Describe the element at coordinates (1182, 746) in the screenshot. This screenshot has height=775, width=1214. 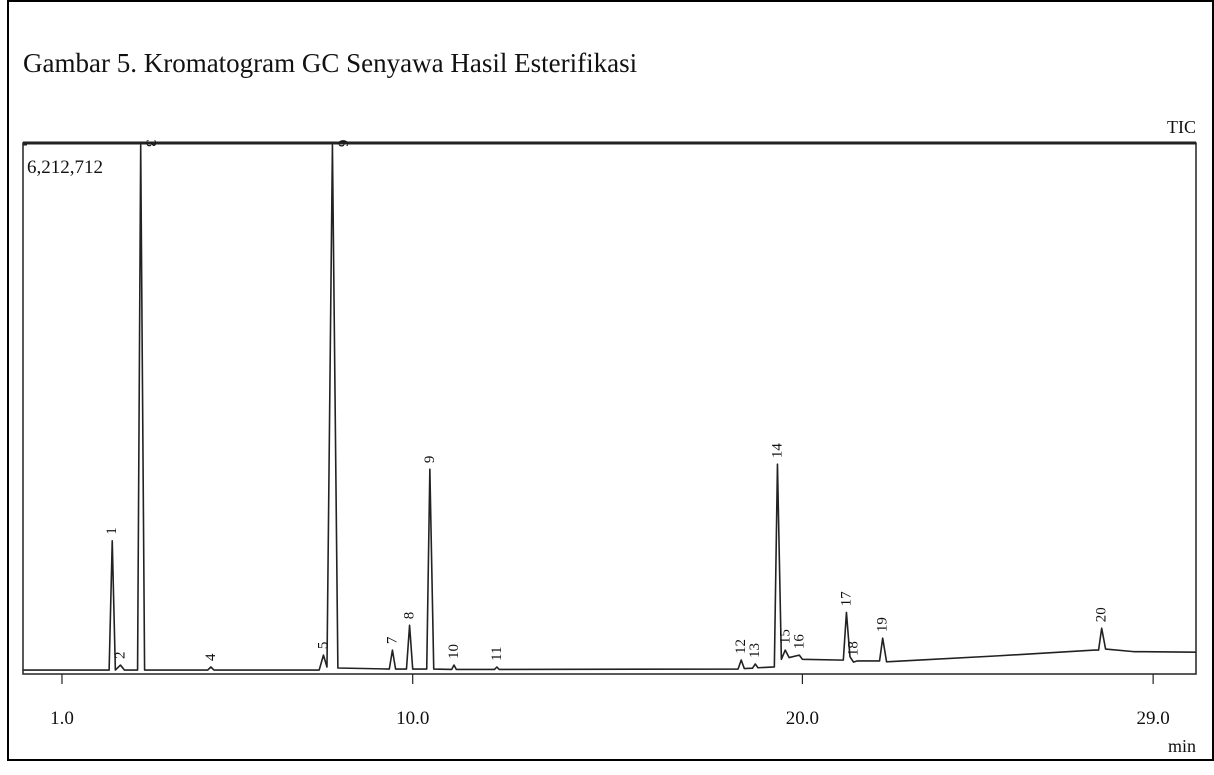
I see `x-axis-label: min` at that location.